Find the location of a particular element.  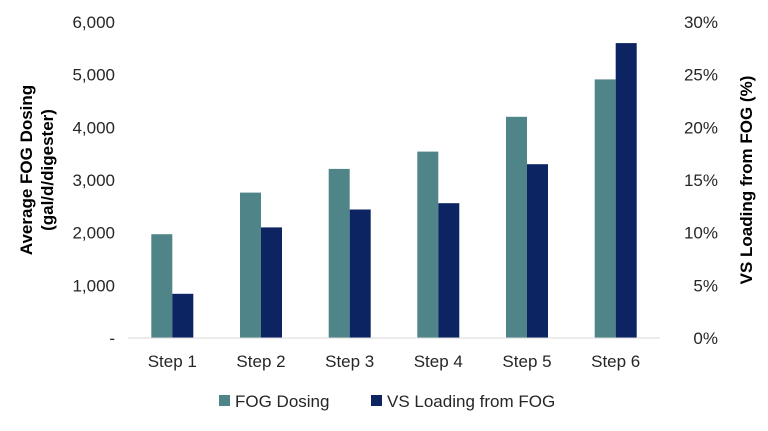

x-tick-label: Step 6 is located at coordinates (615, 361).